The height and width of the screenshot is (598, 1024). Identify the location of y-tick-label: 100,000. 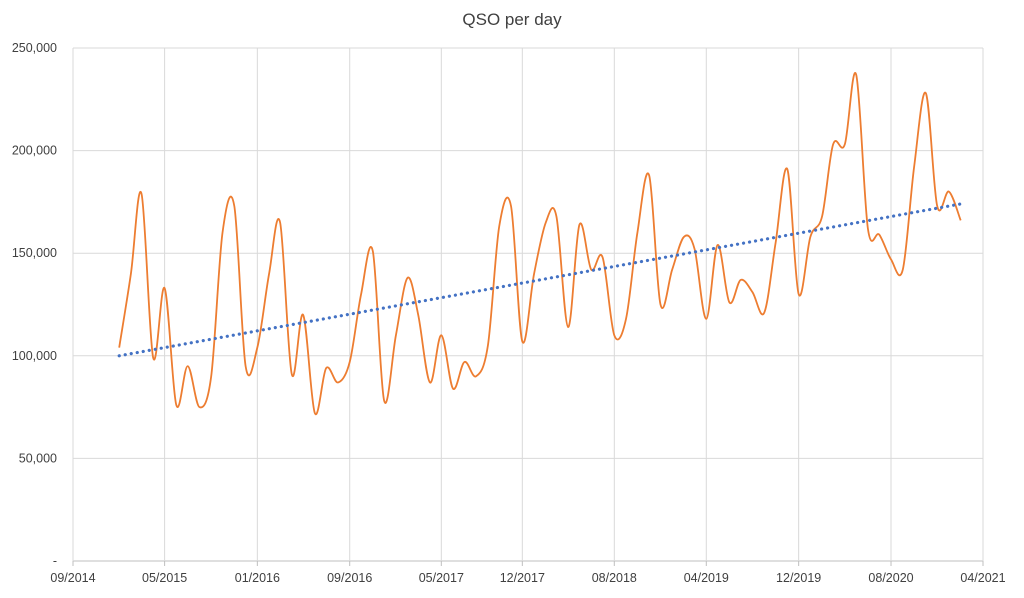
(34, 356).